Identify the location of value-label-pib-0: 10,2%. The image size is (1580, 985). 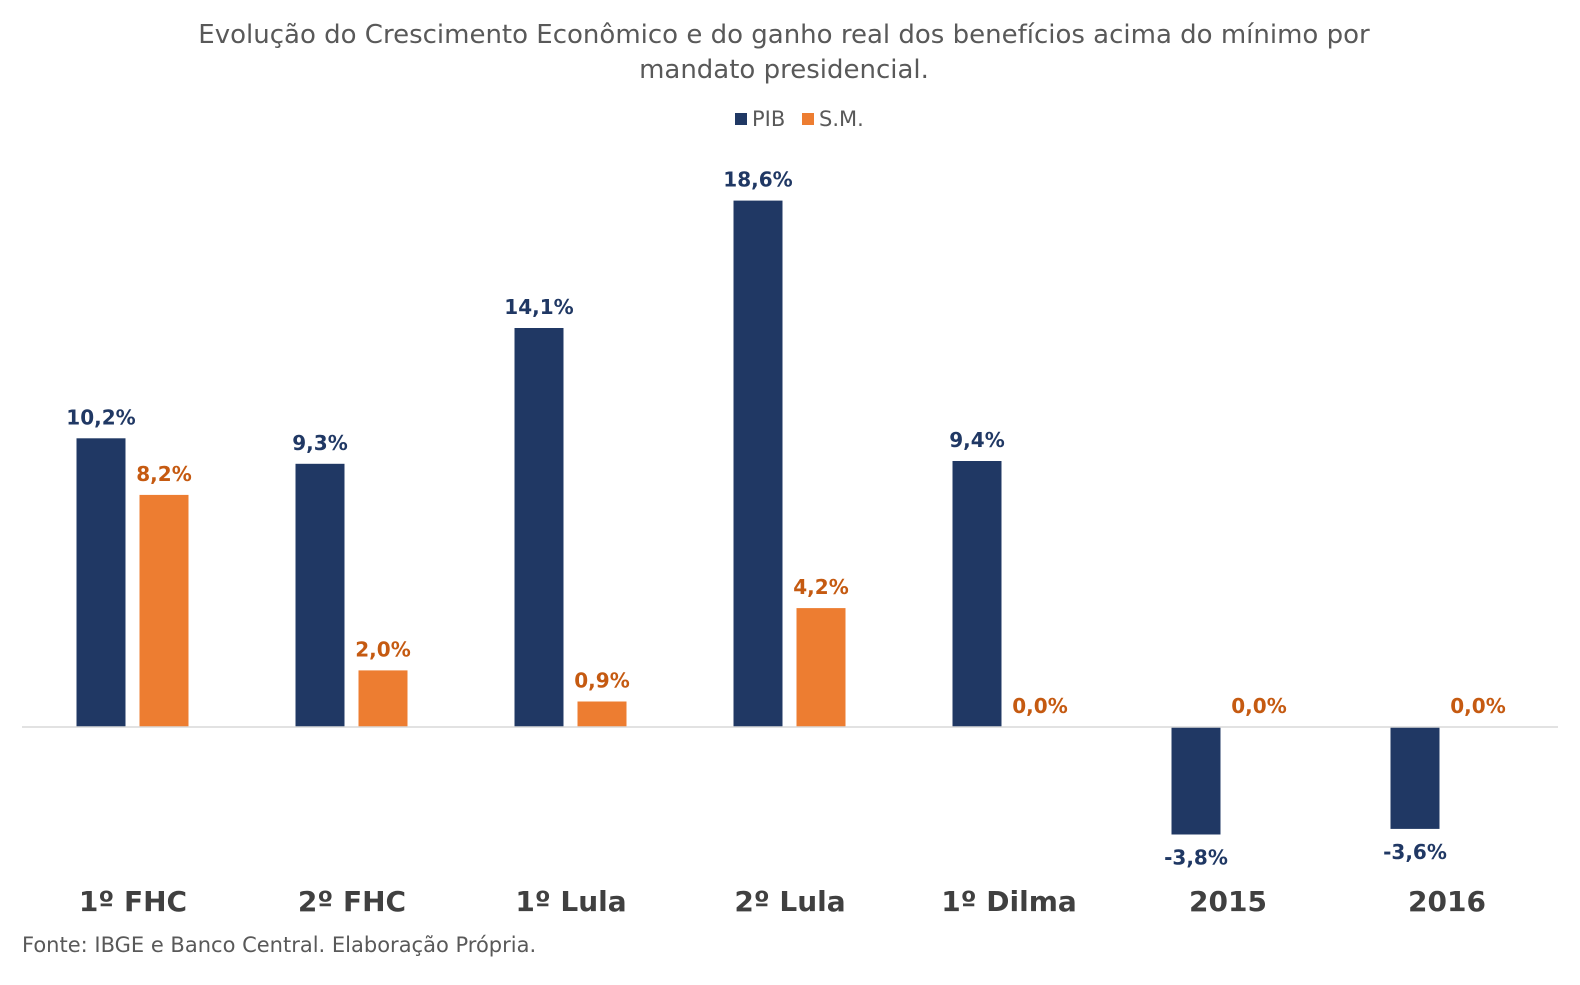
(100, 417).